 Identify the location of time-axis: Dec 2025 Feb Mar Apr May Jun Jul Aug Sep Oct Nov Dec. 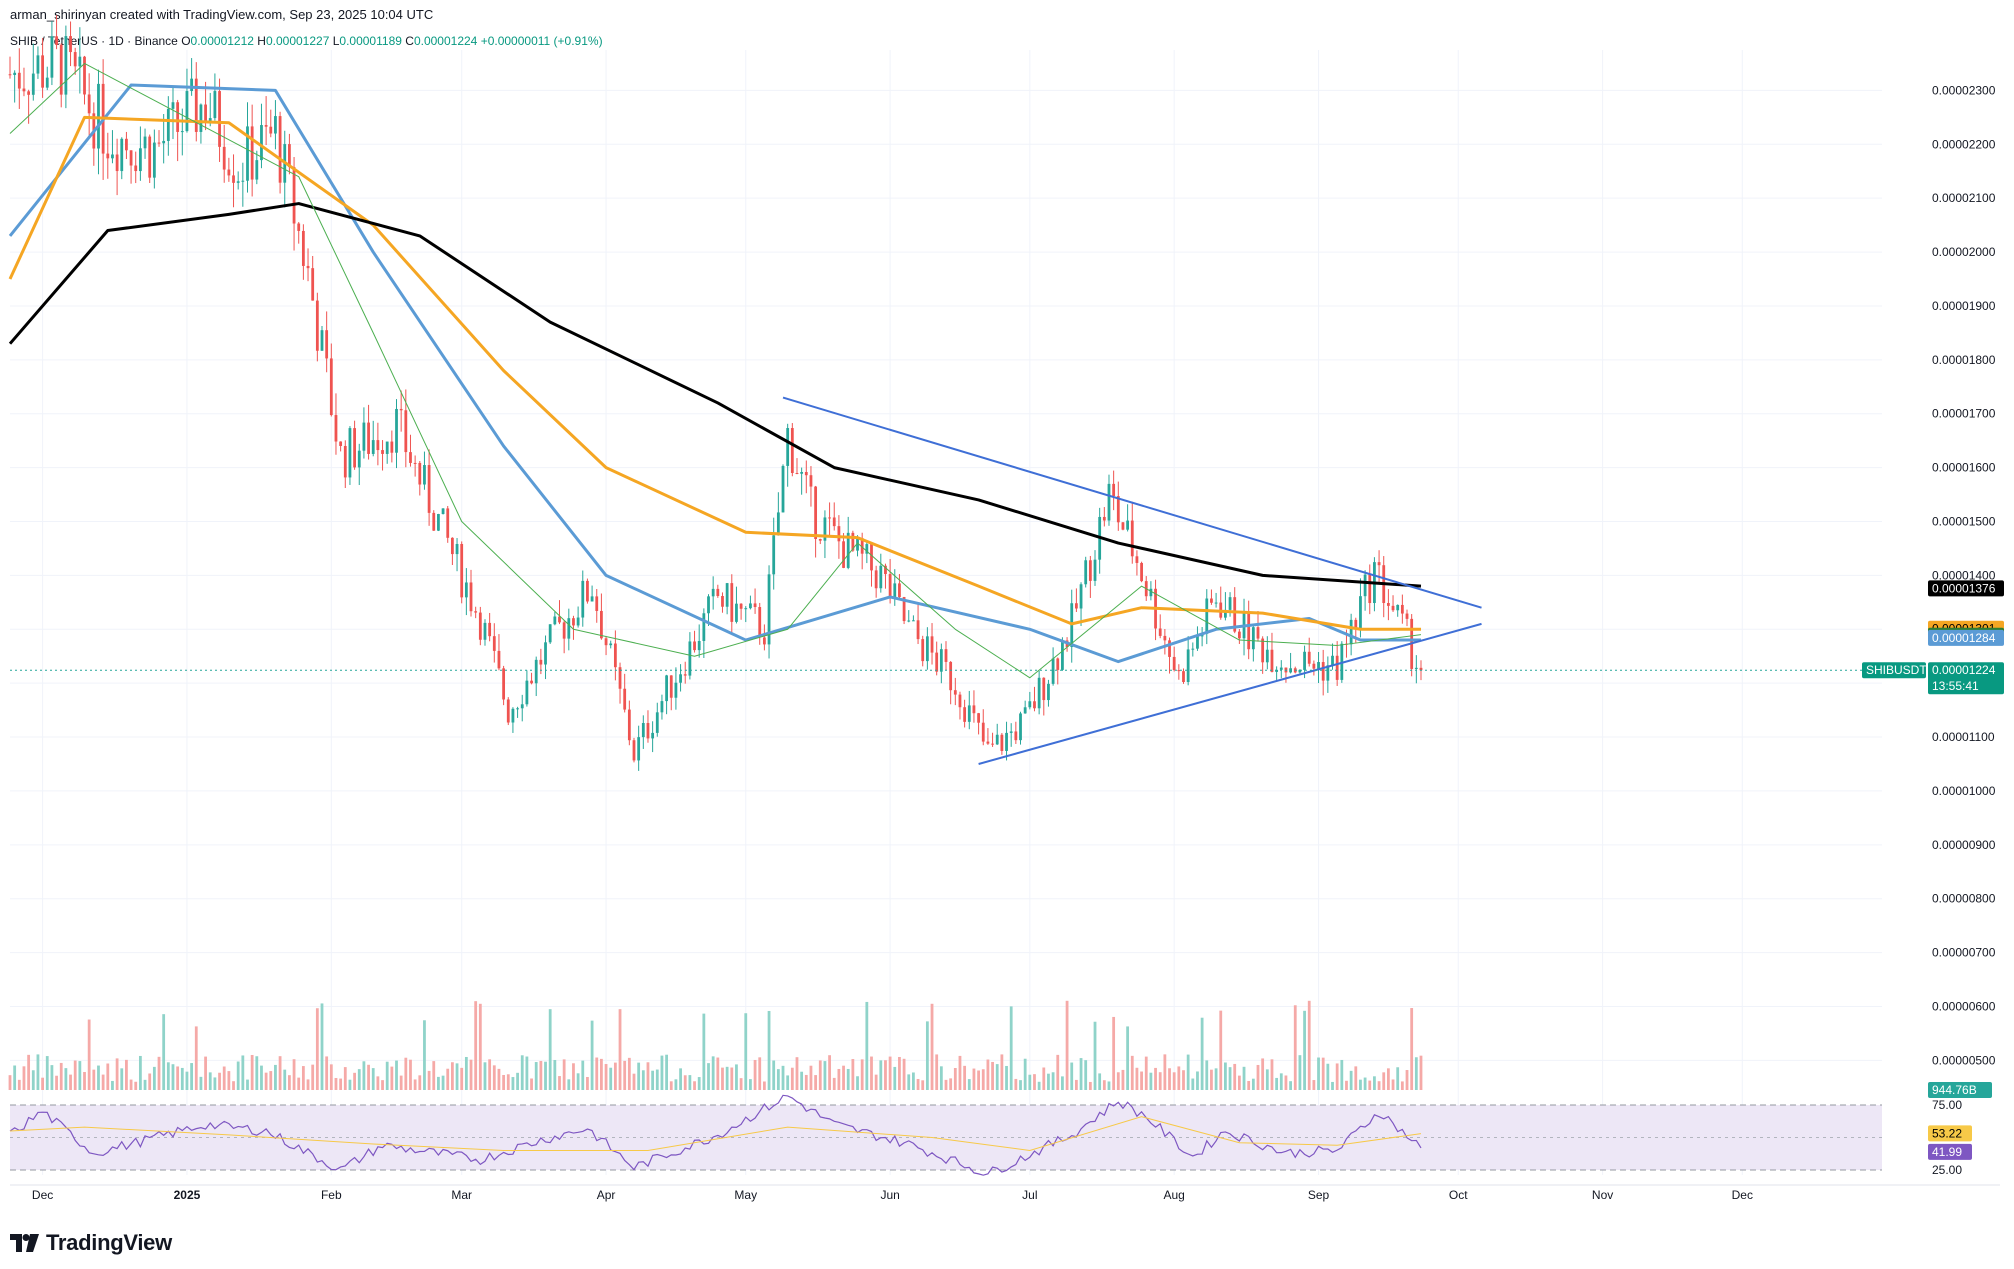
(1005, 1193).